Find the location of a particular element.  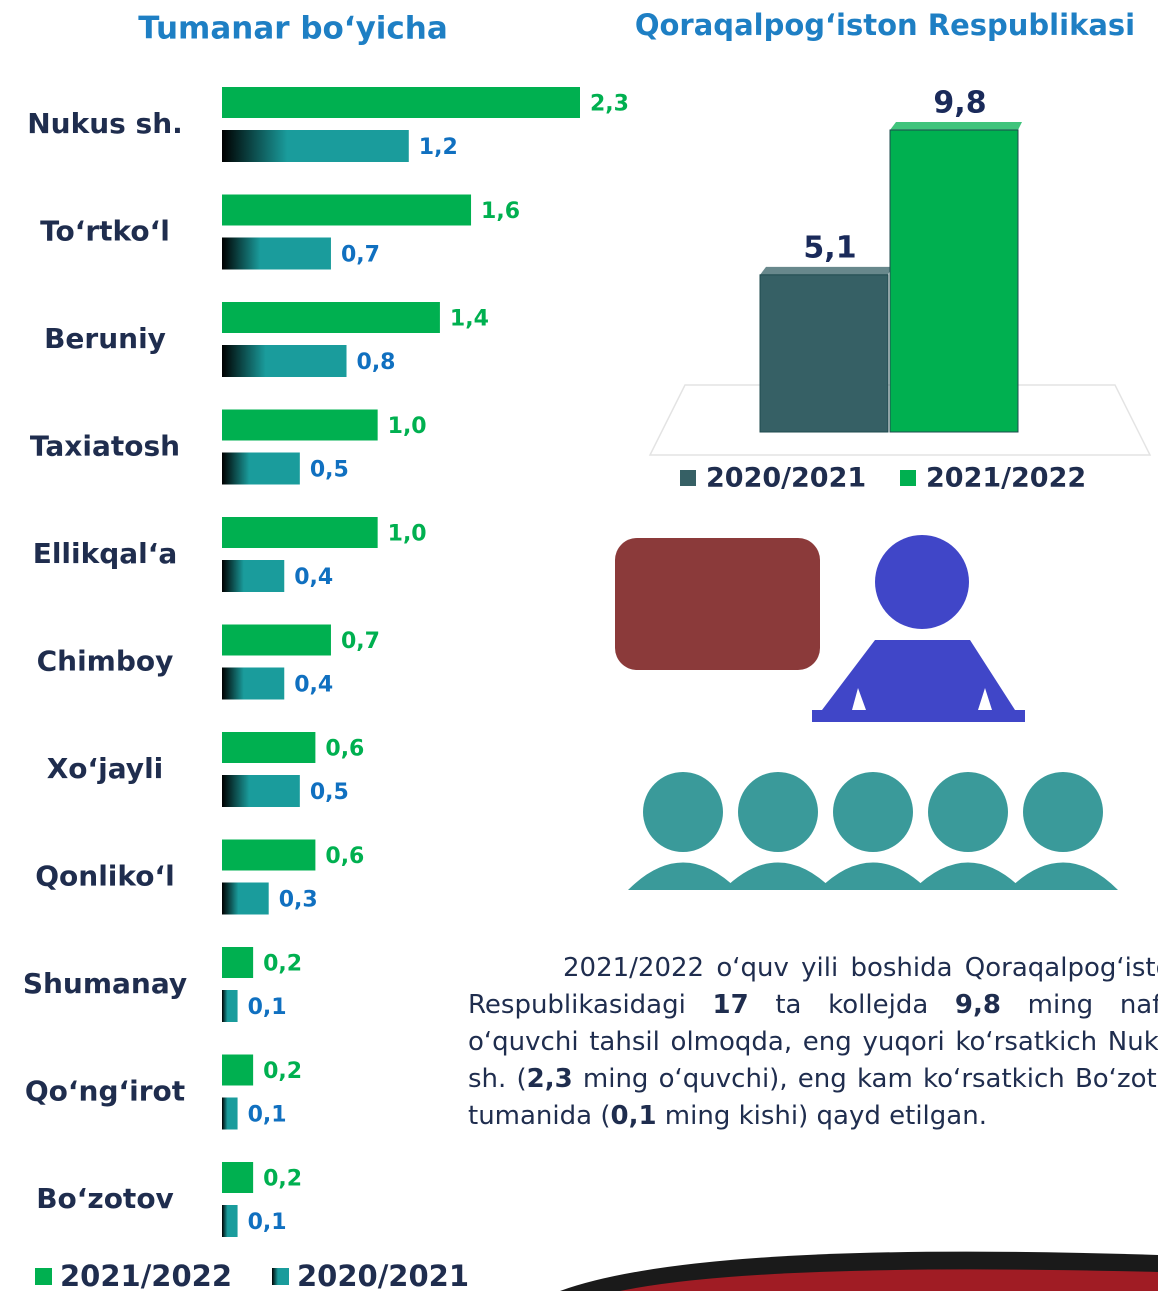

category-label: Xo‘jayli is located at coordinates (105, 768).